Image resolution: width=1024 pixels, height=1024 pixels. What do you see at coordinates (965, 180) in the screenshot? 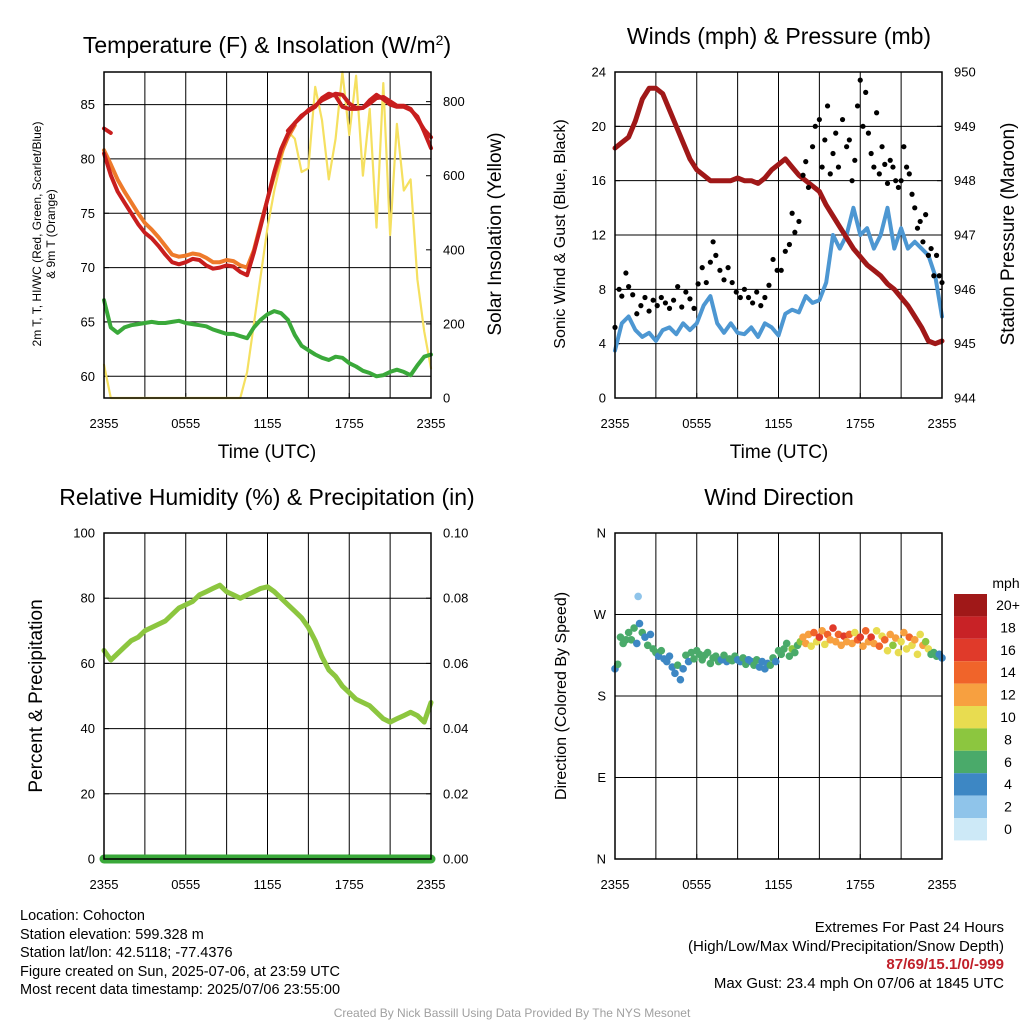
I see `y-right-tick-label: 948` at bounding box center [965, 180].